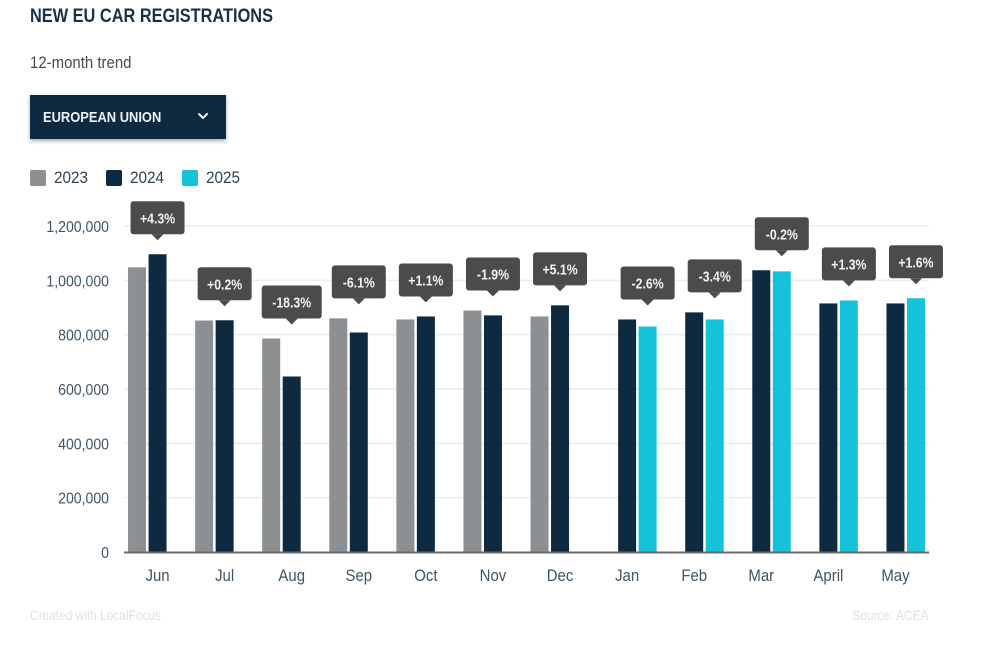 The height and width of the screenshot is (660, 990). I want to click on yoy-callout: -1.9%, so click(492, 277).